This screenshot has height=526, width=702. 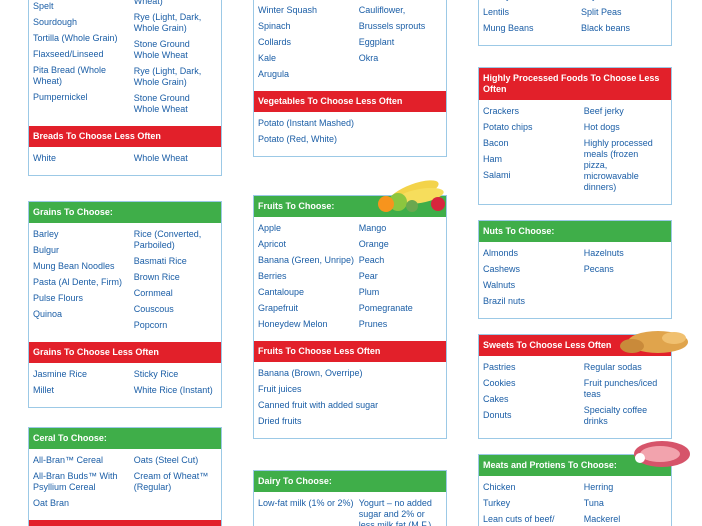 What do you see at coordinates (369, 292) in the screenshot?
I see `food-item: Plum` at bounding box center [369, 292].